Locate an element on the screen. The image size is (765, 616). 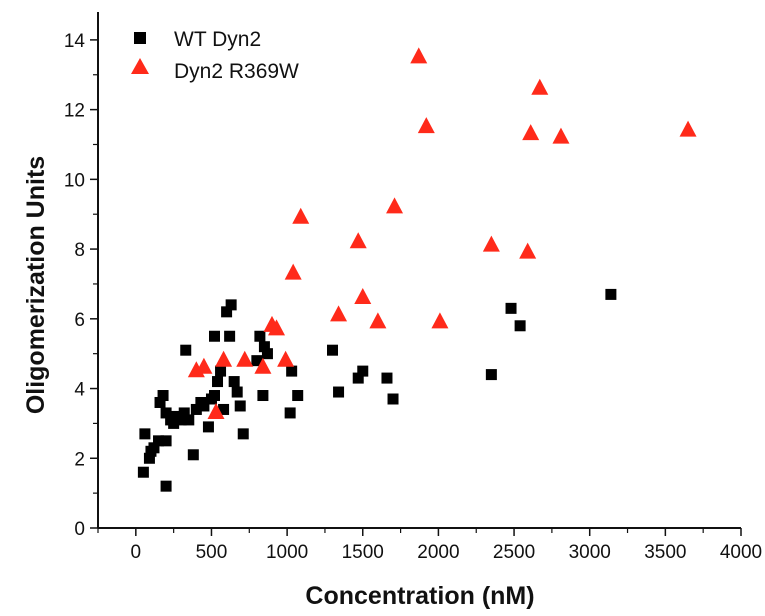
y-tick-label: 6 is located at coordinates (79, 320).